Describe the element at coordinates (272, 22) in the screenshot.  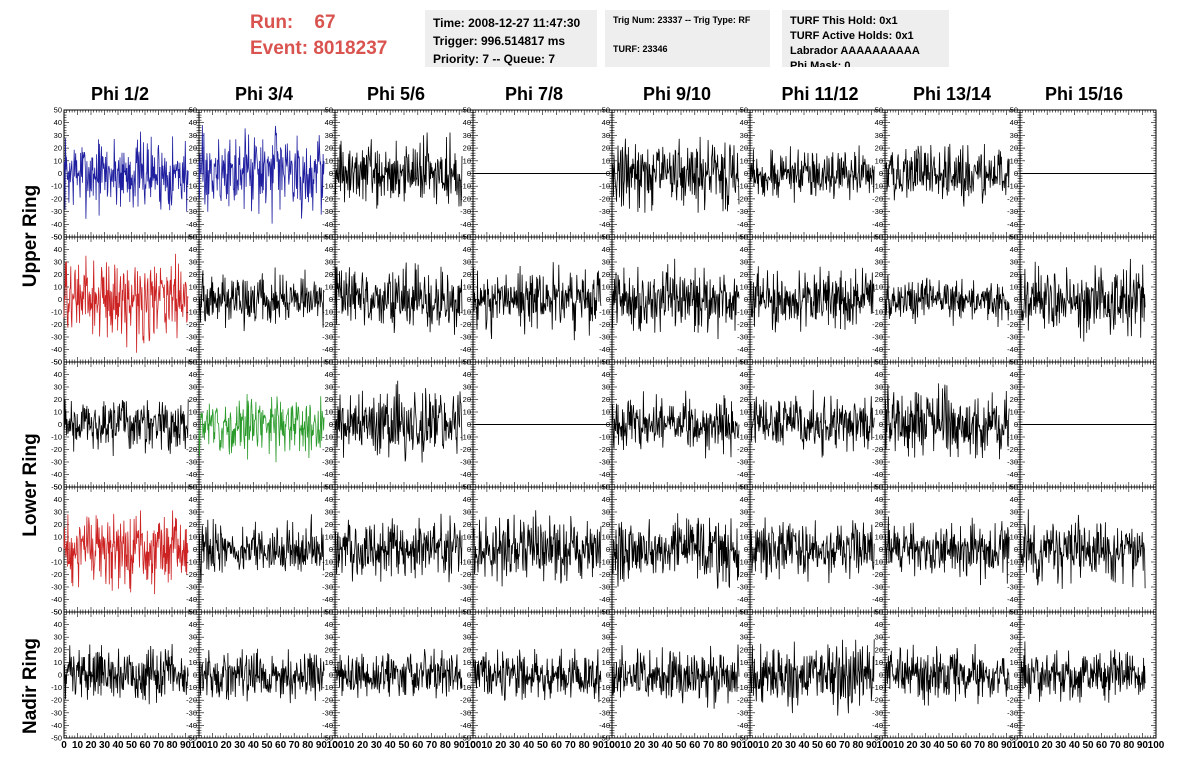
I see `run-label: Run:` at that location.